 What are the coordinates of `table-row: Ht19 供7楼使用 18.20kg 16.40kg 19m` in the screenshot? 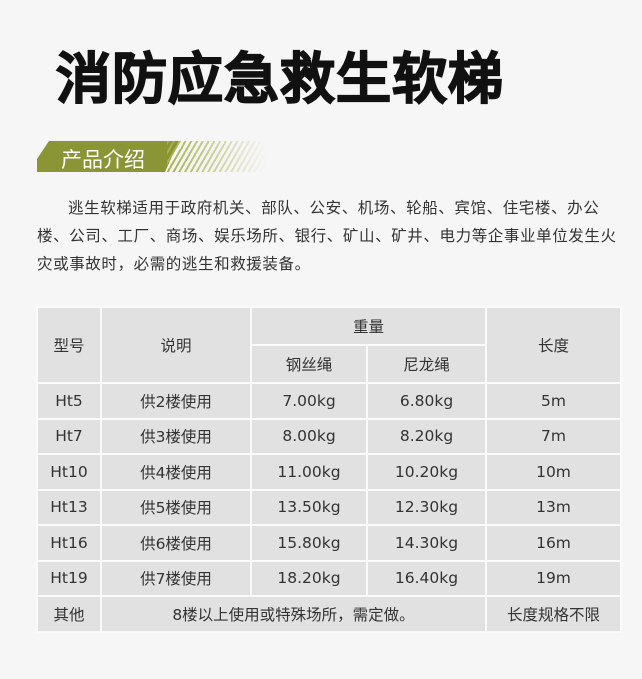 It's located at (329, 578).